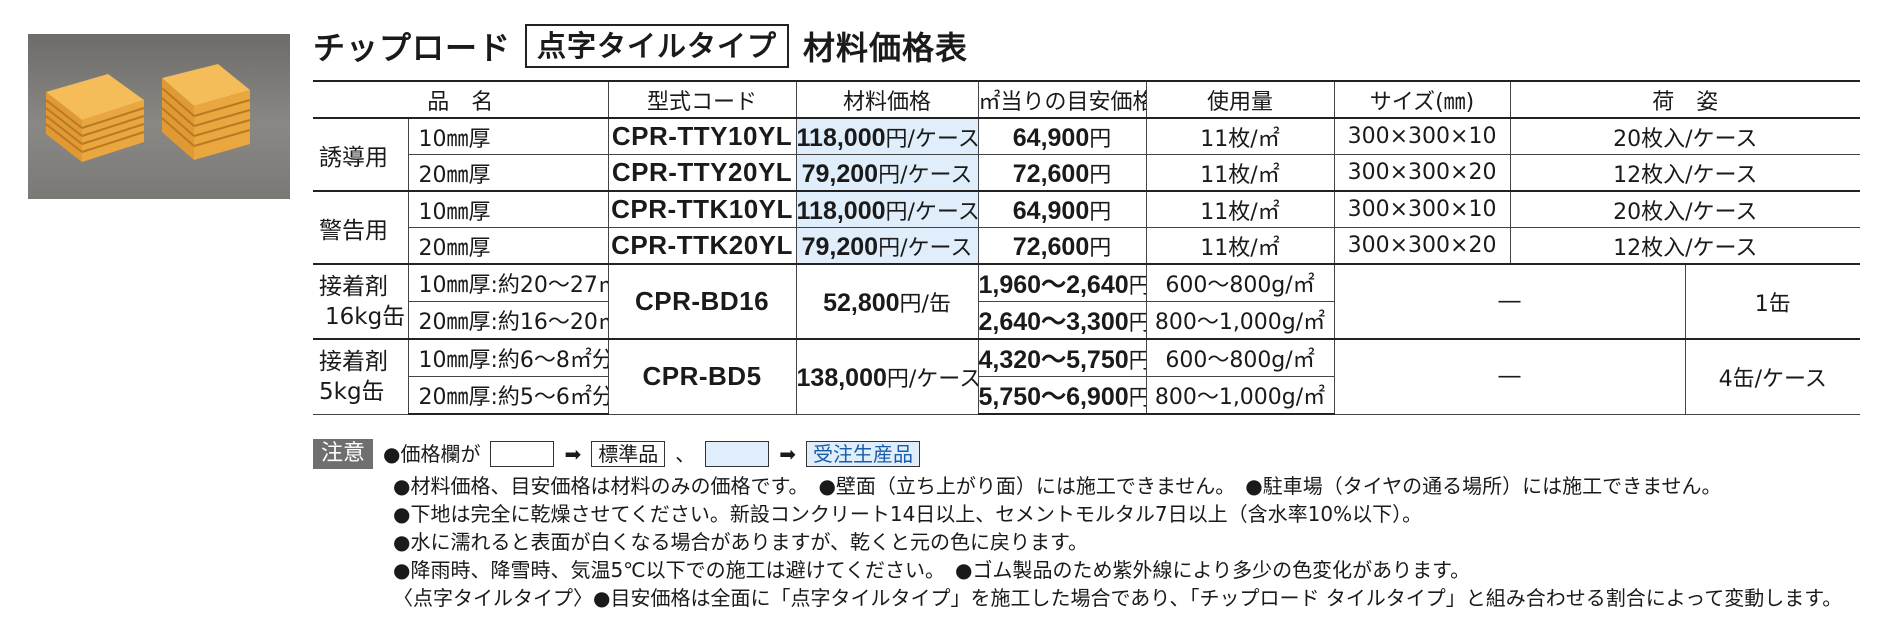  I want to click on caution-badge: 注意, so click(343, 454).